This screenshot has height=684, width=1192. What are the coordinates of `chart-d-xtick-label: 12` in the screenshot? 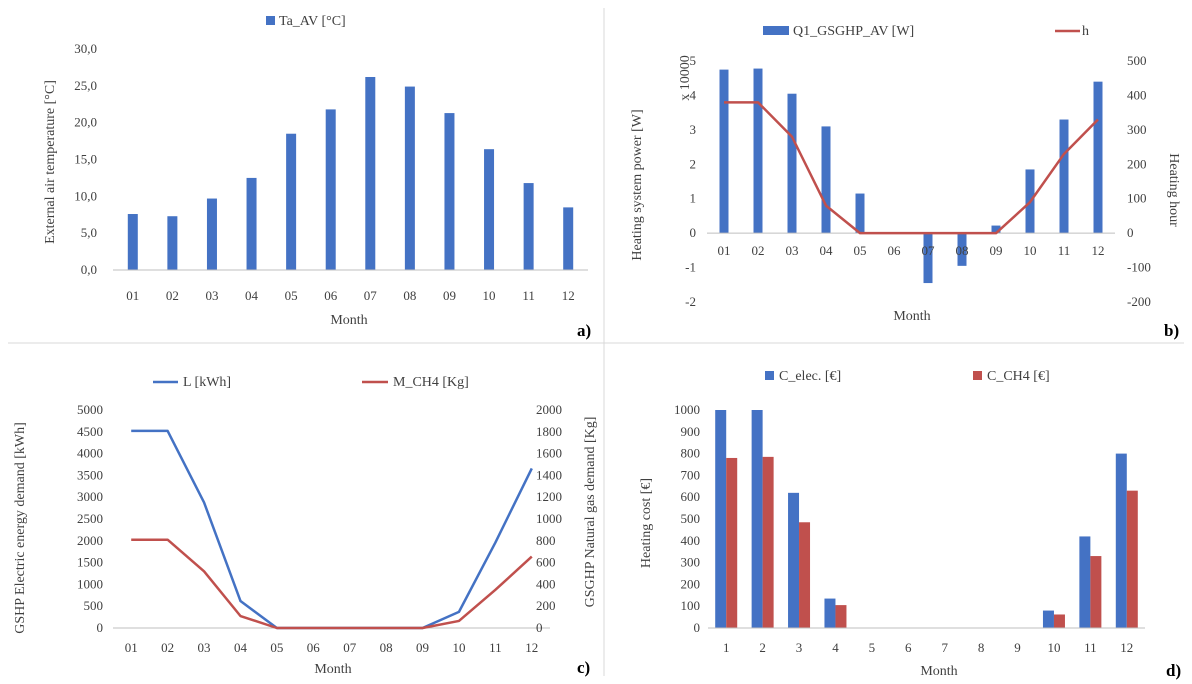 It's located at (1126, 647).